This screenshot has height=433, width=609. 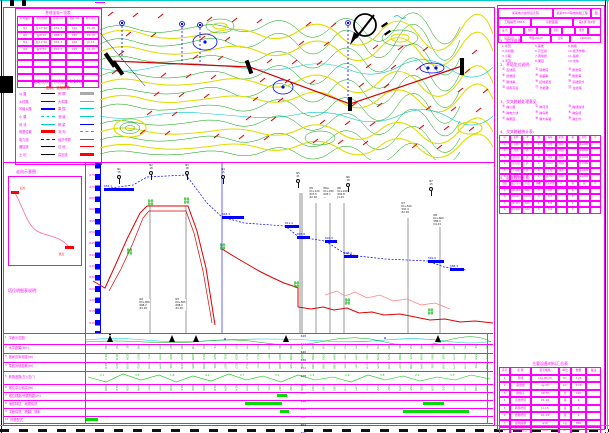 I want to click on station-value: 578, so click(x=378, y=357).